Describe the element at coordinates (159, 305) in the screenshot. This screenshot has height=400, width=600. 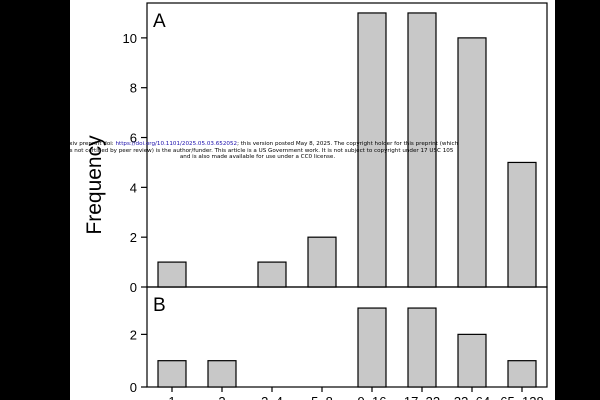
I see `panel-label-B: B` at that location.